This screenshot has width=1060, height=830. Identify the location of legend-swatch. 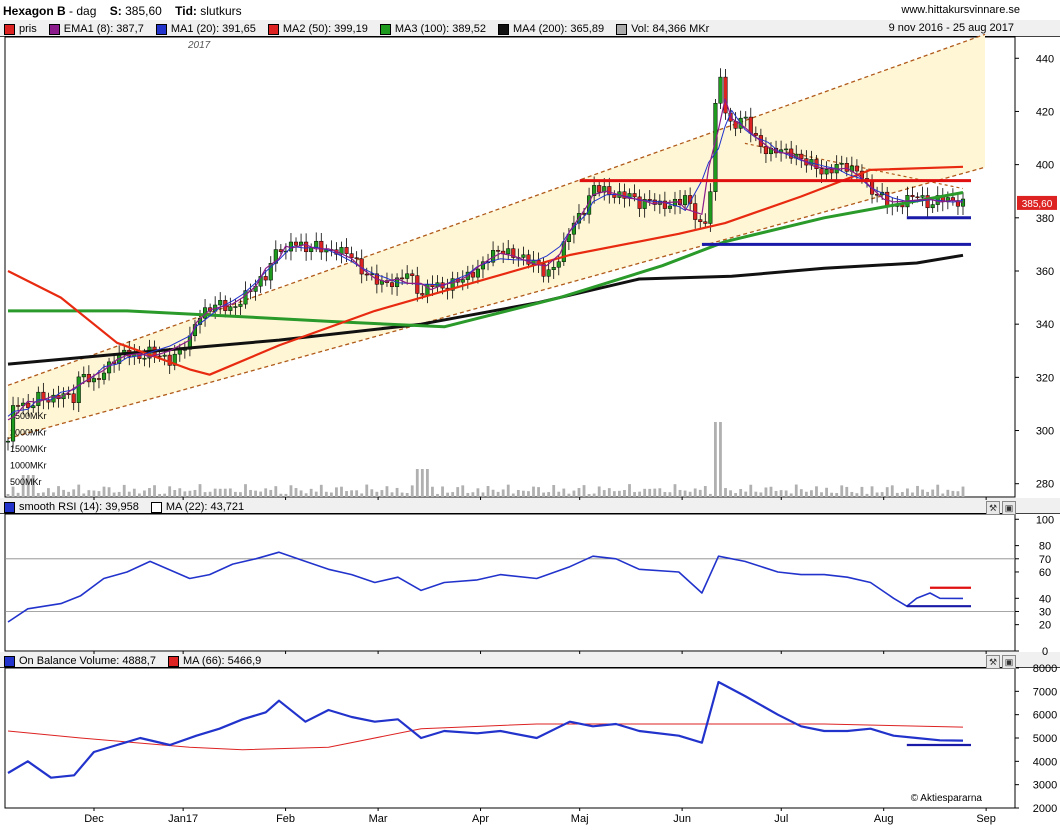
(161, 29).